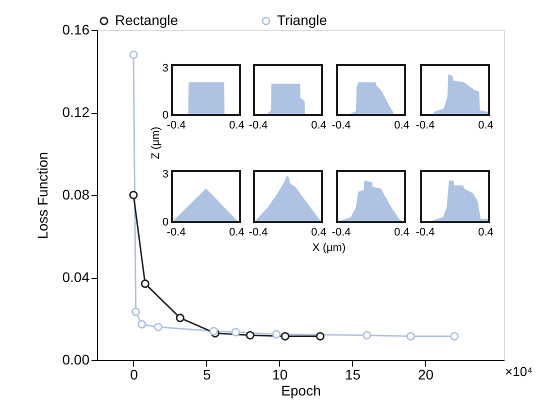 The width and height of the screenshot is (537, 419). Describe the element at coordinates (207, 374) in the screenshot. I see `x-tick-label: 5` at that location.